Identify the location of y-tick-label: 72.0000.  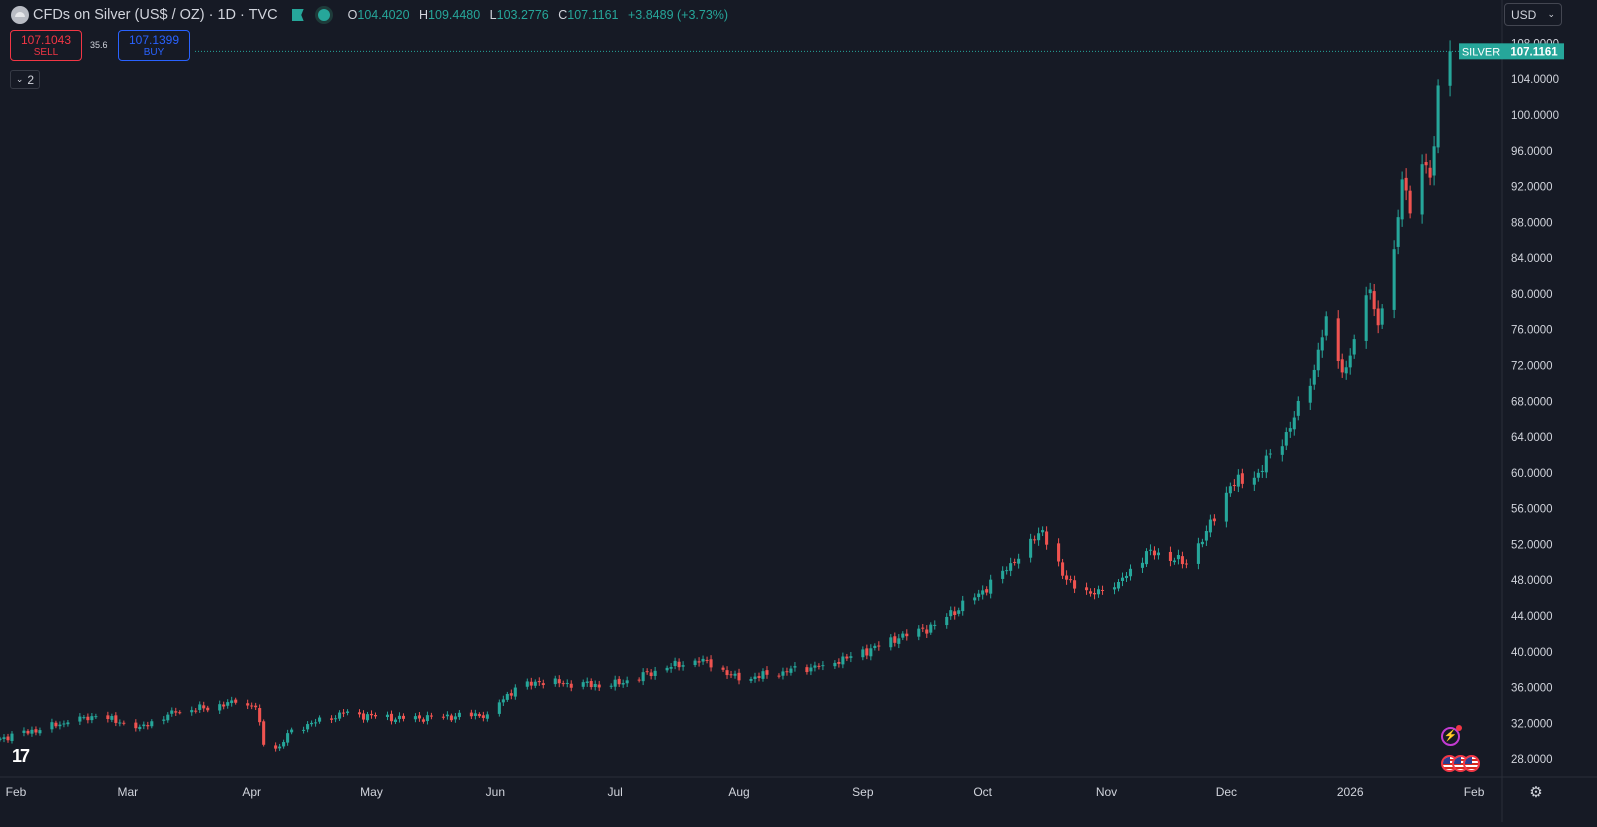
(1532, 366).